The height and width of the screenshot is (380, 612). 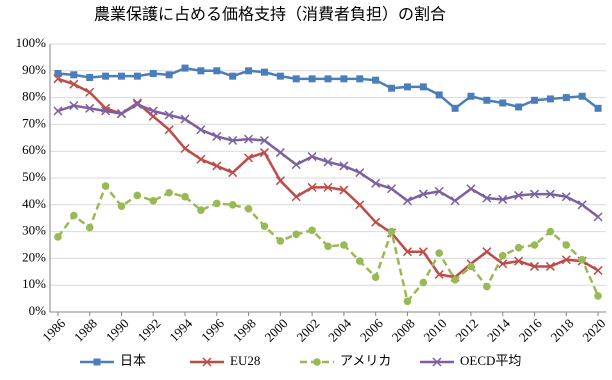 What do you see at coordinates (34, 69) in the screenshot?
I see `y-tick-label: 90%` at bounding box center [34, 69].